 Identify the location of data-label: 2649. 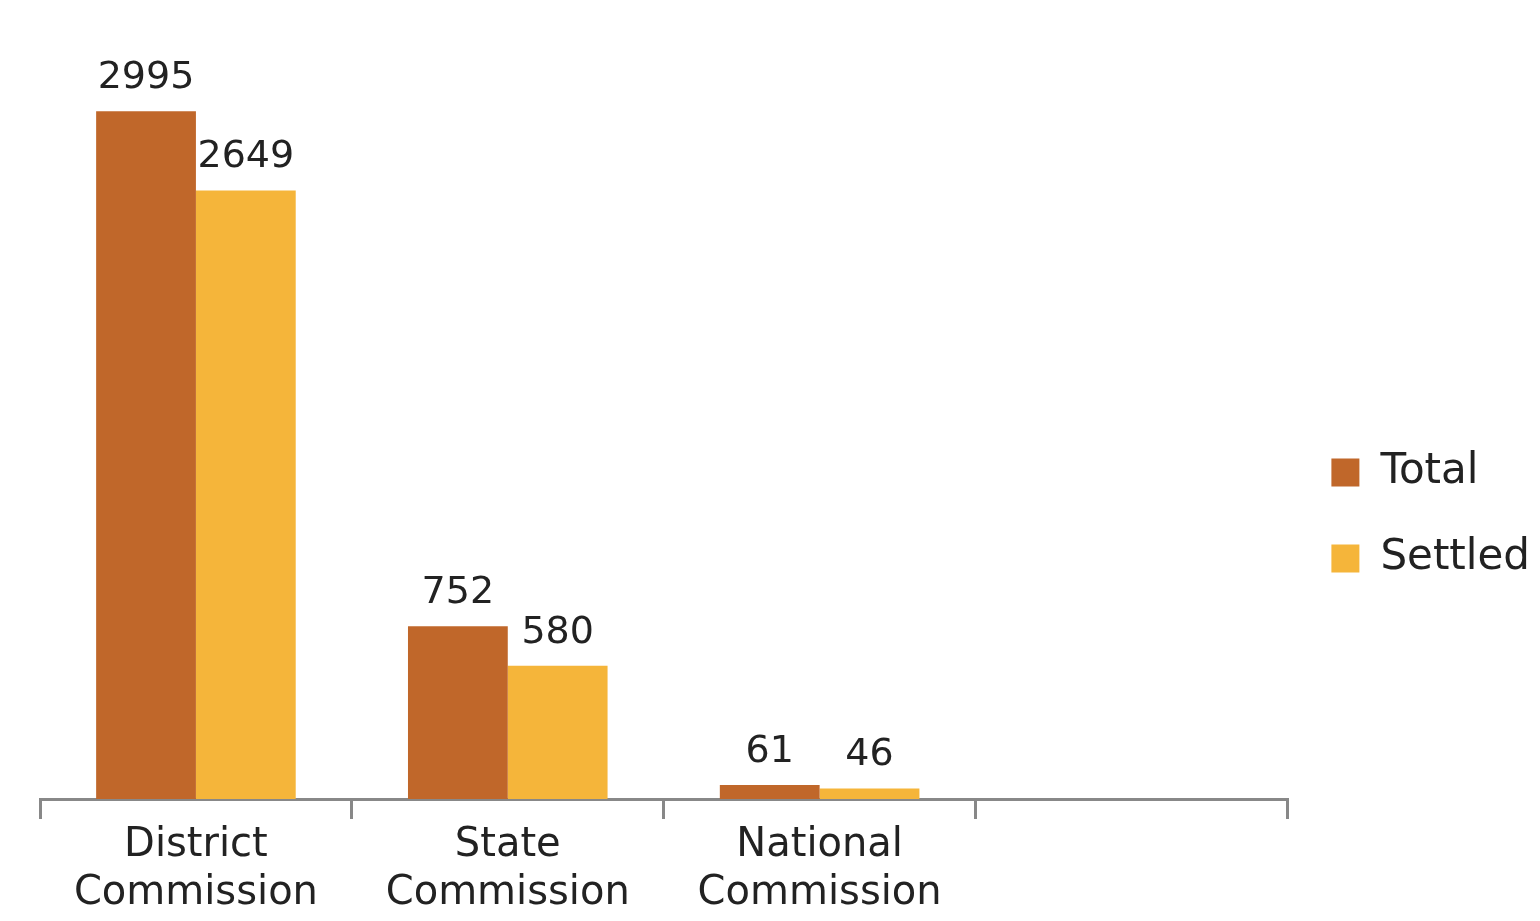
(246, 154).